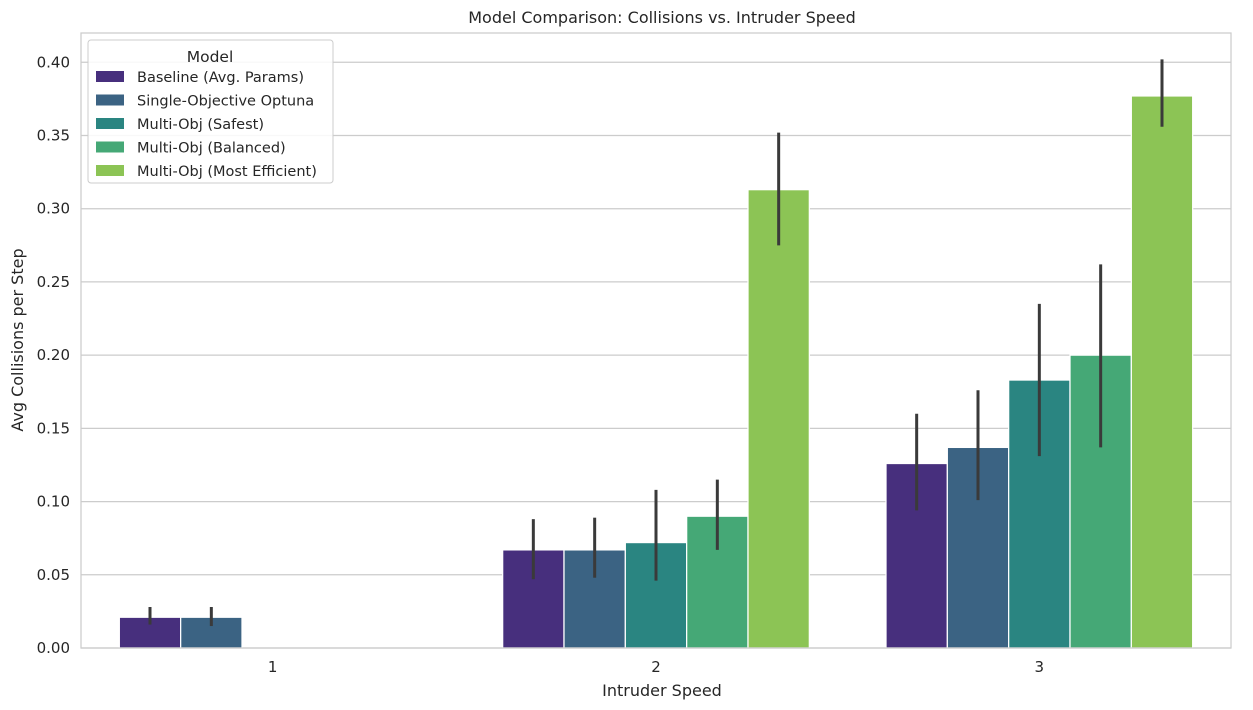  I want to click on legend-title: Model, so click(210, 57).